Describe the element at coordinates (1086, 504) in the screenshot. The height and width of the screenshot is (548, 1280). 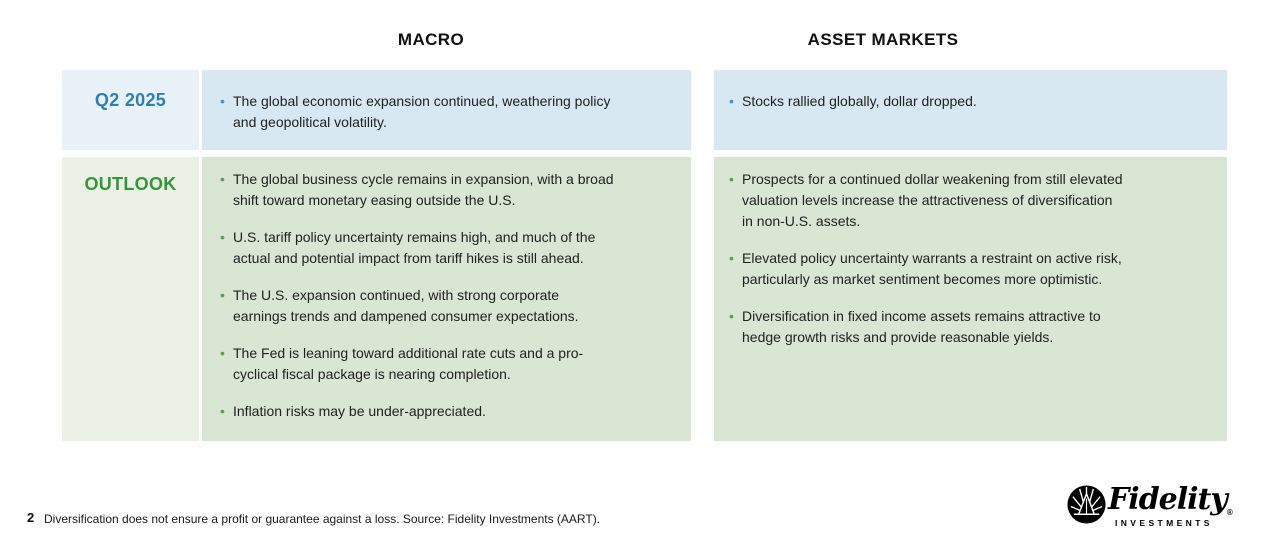
I see `fidelity-pyramid-icon` at that location.